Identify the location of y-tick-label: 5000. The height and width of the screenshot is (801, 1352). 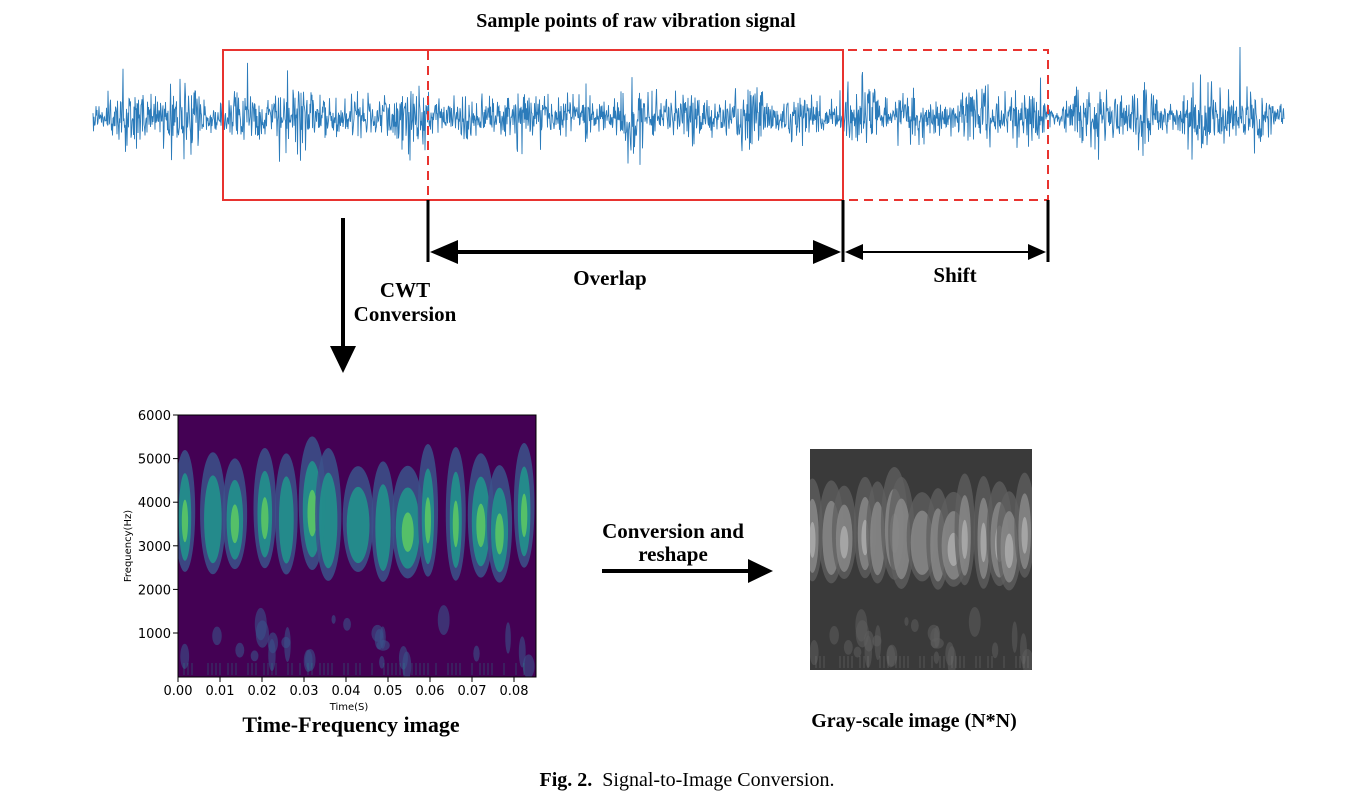
(154, 460).